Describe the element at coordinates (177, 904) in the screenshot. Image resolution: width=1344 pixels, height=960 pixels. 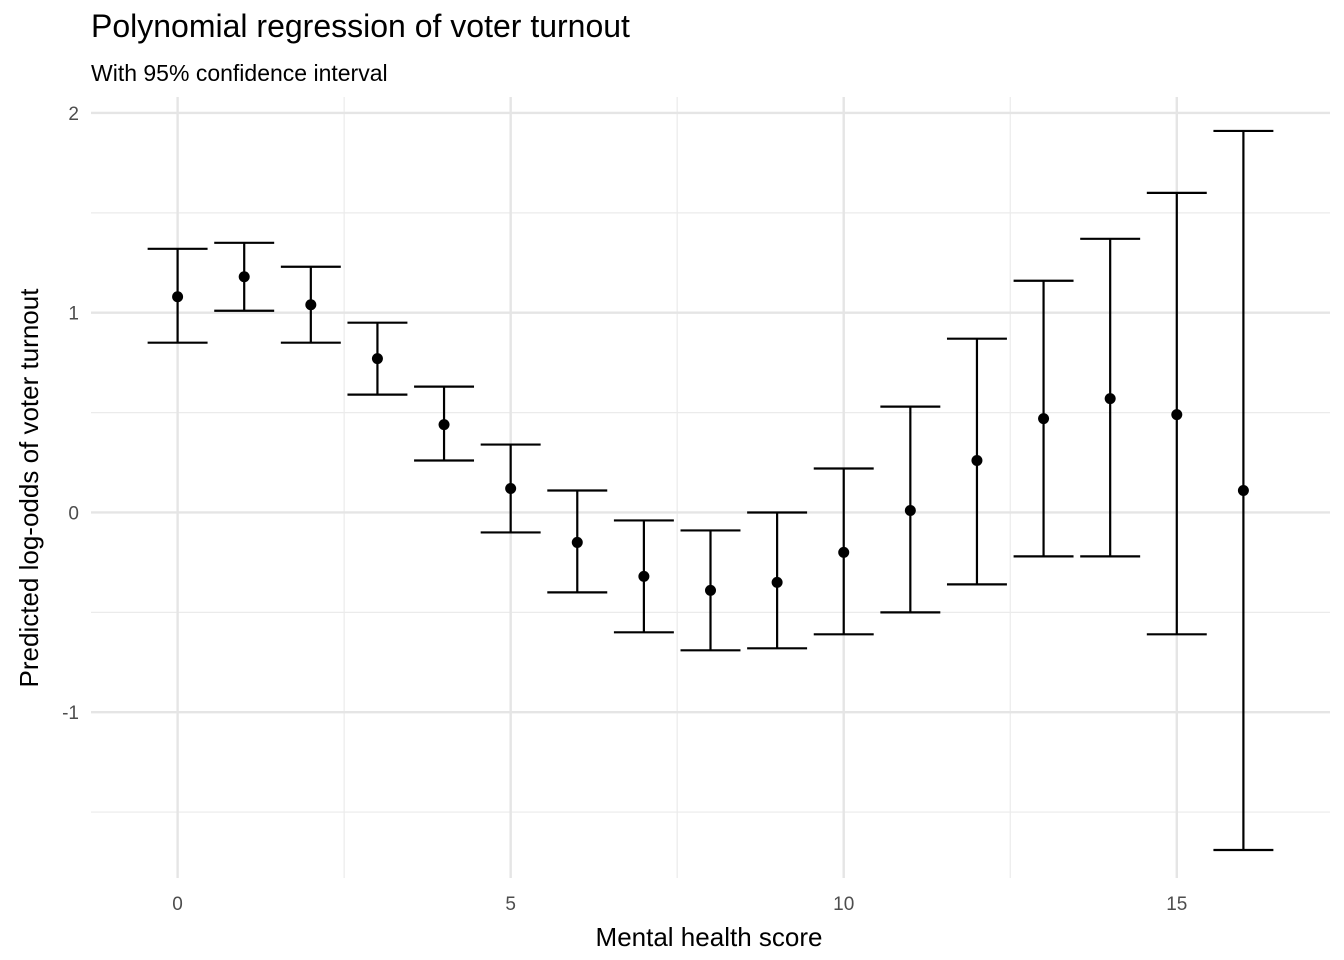
I see `x-tick-label: 0` at that location.